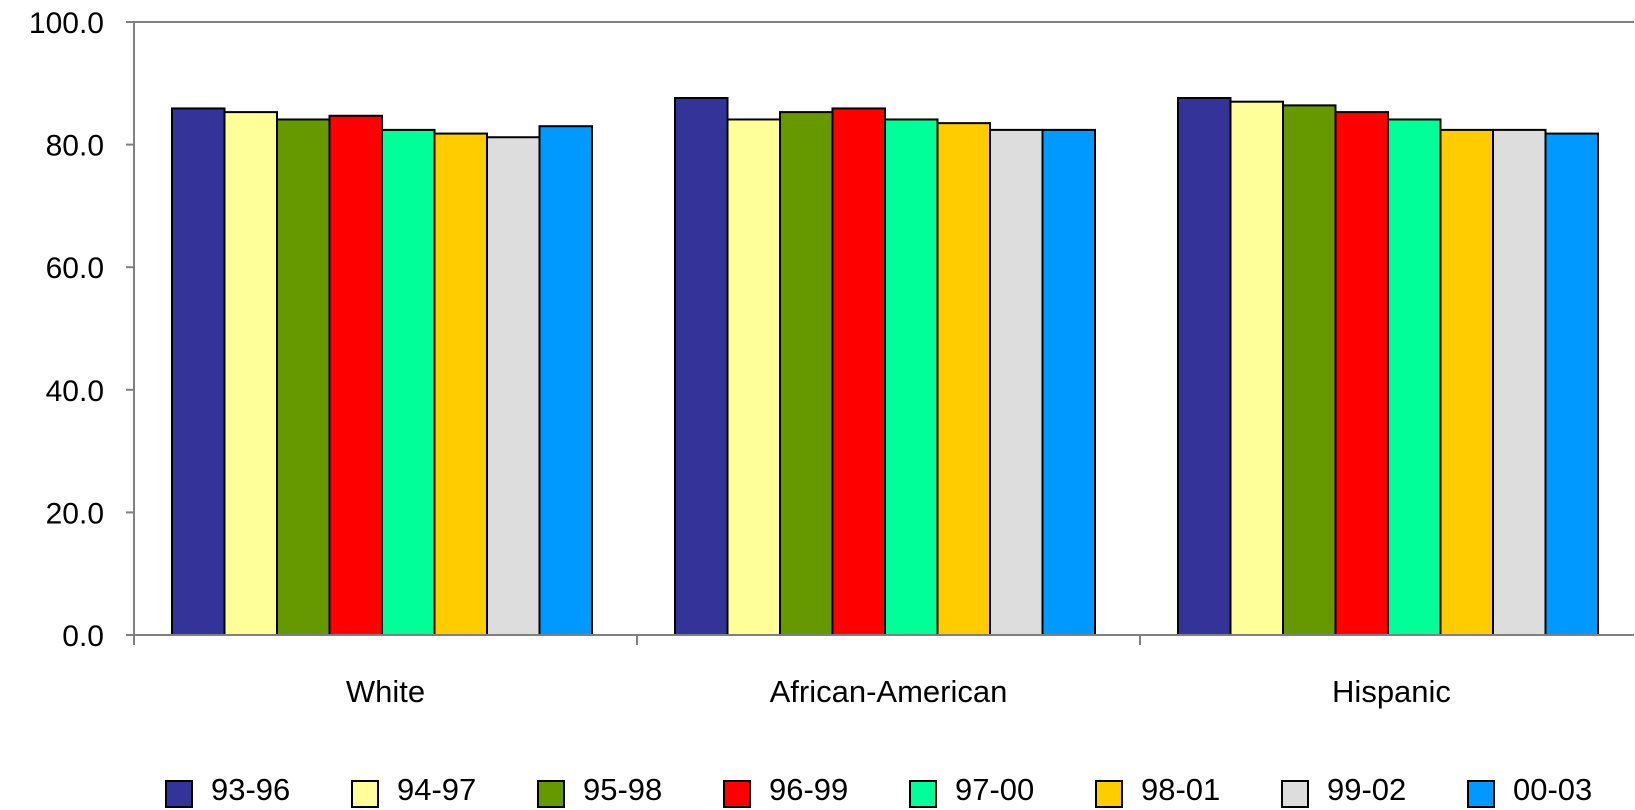 The width and height of the screenshot is (1635, 810). Describe the element at coordinates (81, 330) in the screenshot. I see `y-axis-ticks: 0.0 20.0 40.0 60.0 80.0 100.0` at that location.